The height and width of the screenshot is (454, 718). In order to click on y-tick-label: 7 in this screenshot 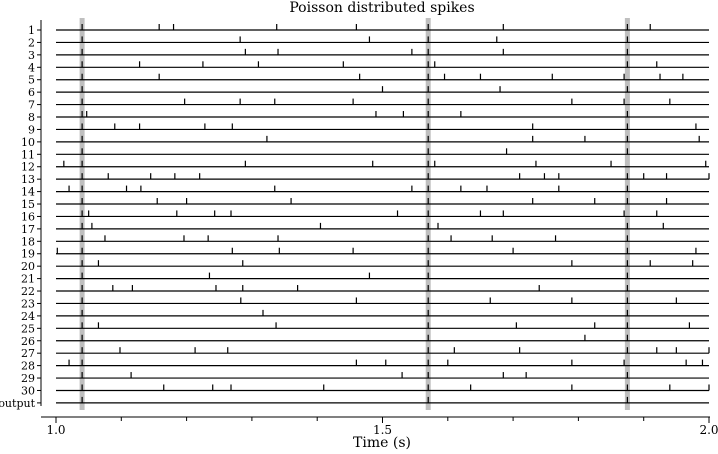, I will do `click(31, 105)`.